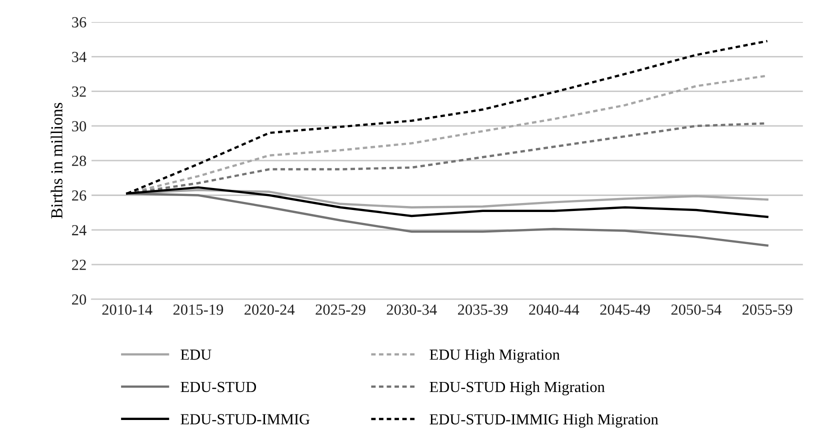 The width and height of the screenshot is (832, 440). I want to click on y-tick-label: 26, so click(79, 195).